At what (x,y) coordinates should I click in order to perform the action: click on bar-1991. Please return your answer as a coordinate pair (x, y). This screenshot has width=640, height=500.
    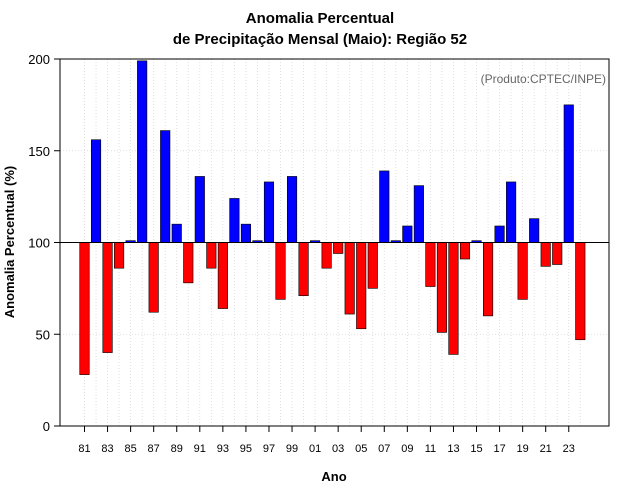
    Looking at the image, I should click on (199, 209).